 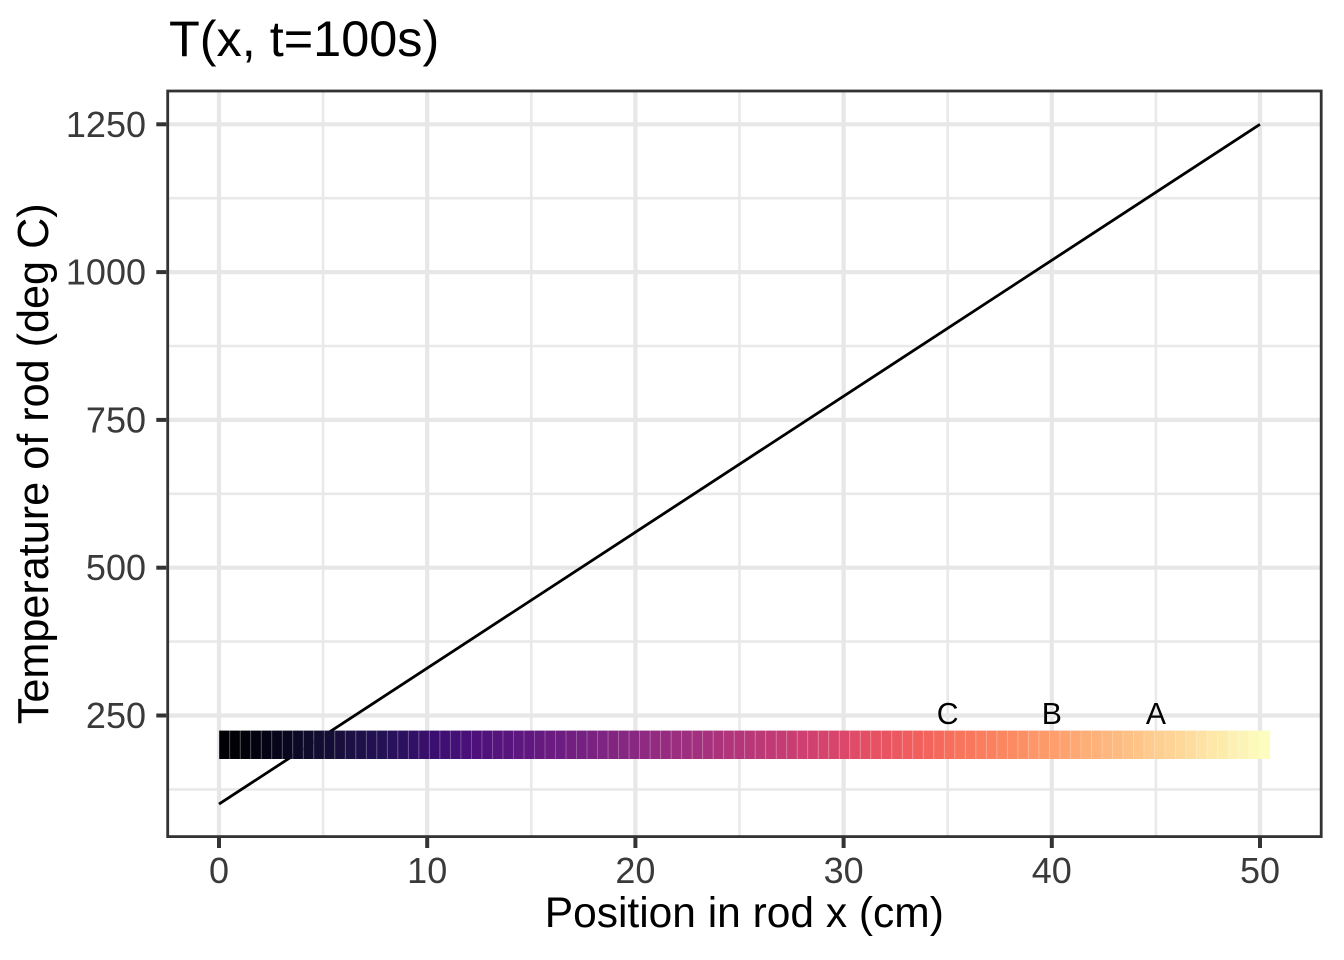 What do you see at coordinates (34, 463) in the screenshot?
I see `svg-text: Temperature of rod (deg C)` at bounding box center [34, 463].